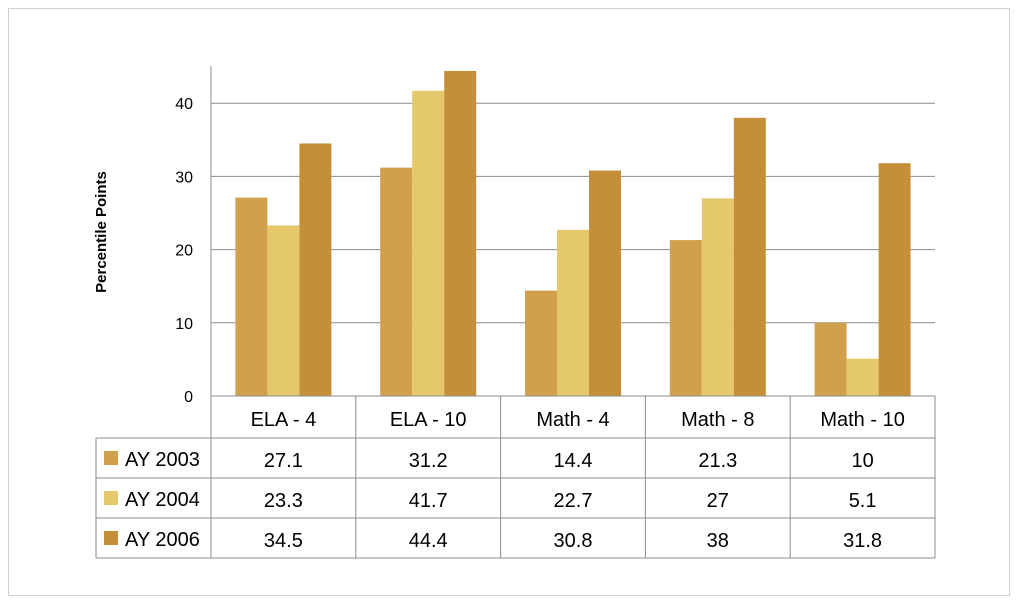 This screenshot has width=1018, height=604. Describe the element at coordinates (283, 501) in the screenshot. I see `table-cell-value: 23.3` at that location.